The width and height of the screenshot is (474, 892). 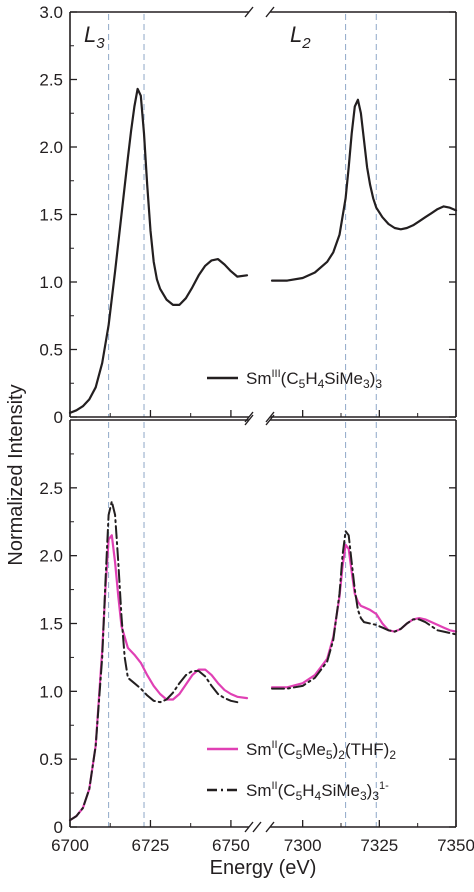 I want to click on top-legend-label-1: SmIII(C5H4SiMe3)3, so click(x=314, y=379).